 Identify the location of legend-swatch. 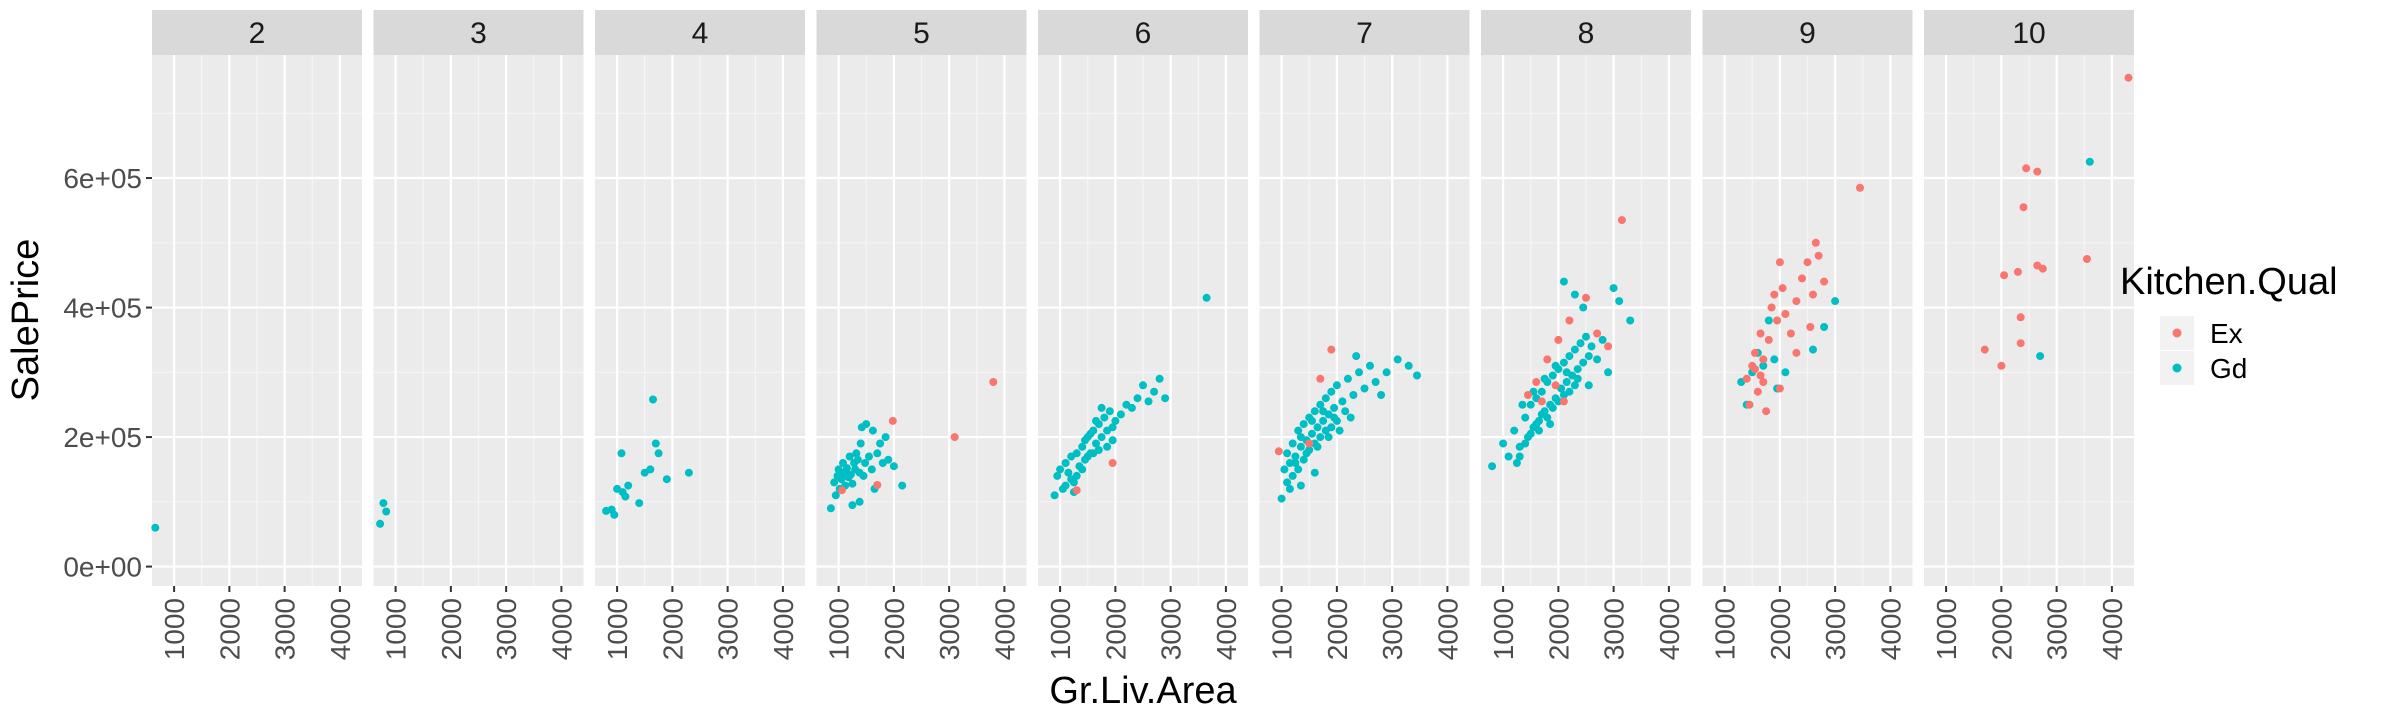
(2177, 333).